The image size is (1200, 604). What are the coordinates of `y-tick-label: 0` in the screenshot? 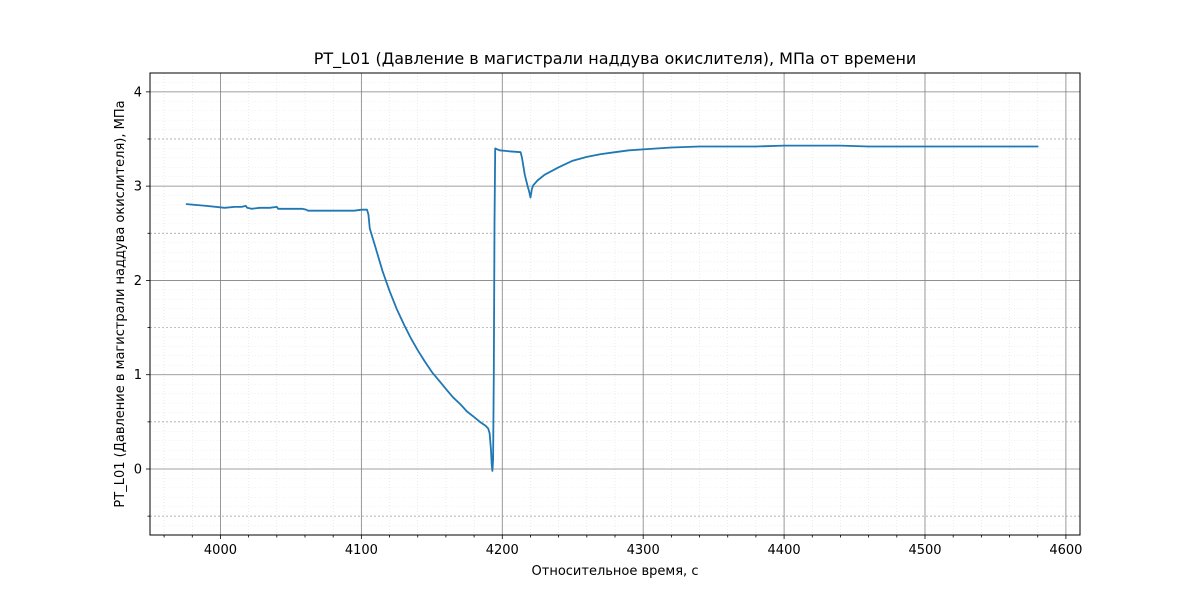 It's located at (138, 470).